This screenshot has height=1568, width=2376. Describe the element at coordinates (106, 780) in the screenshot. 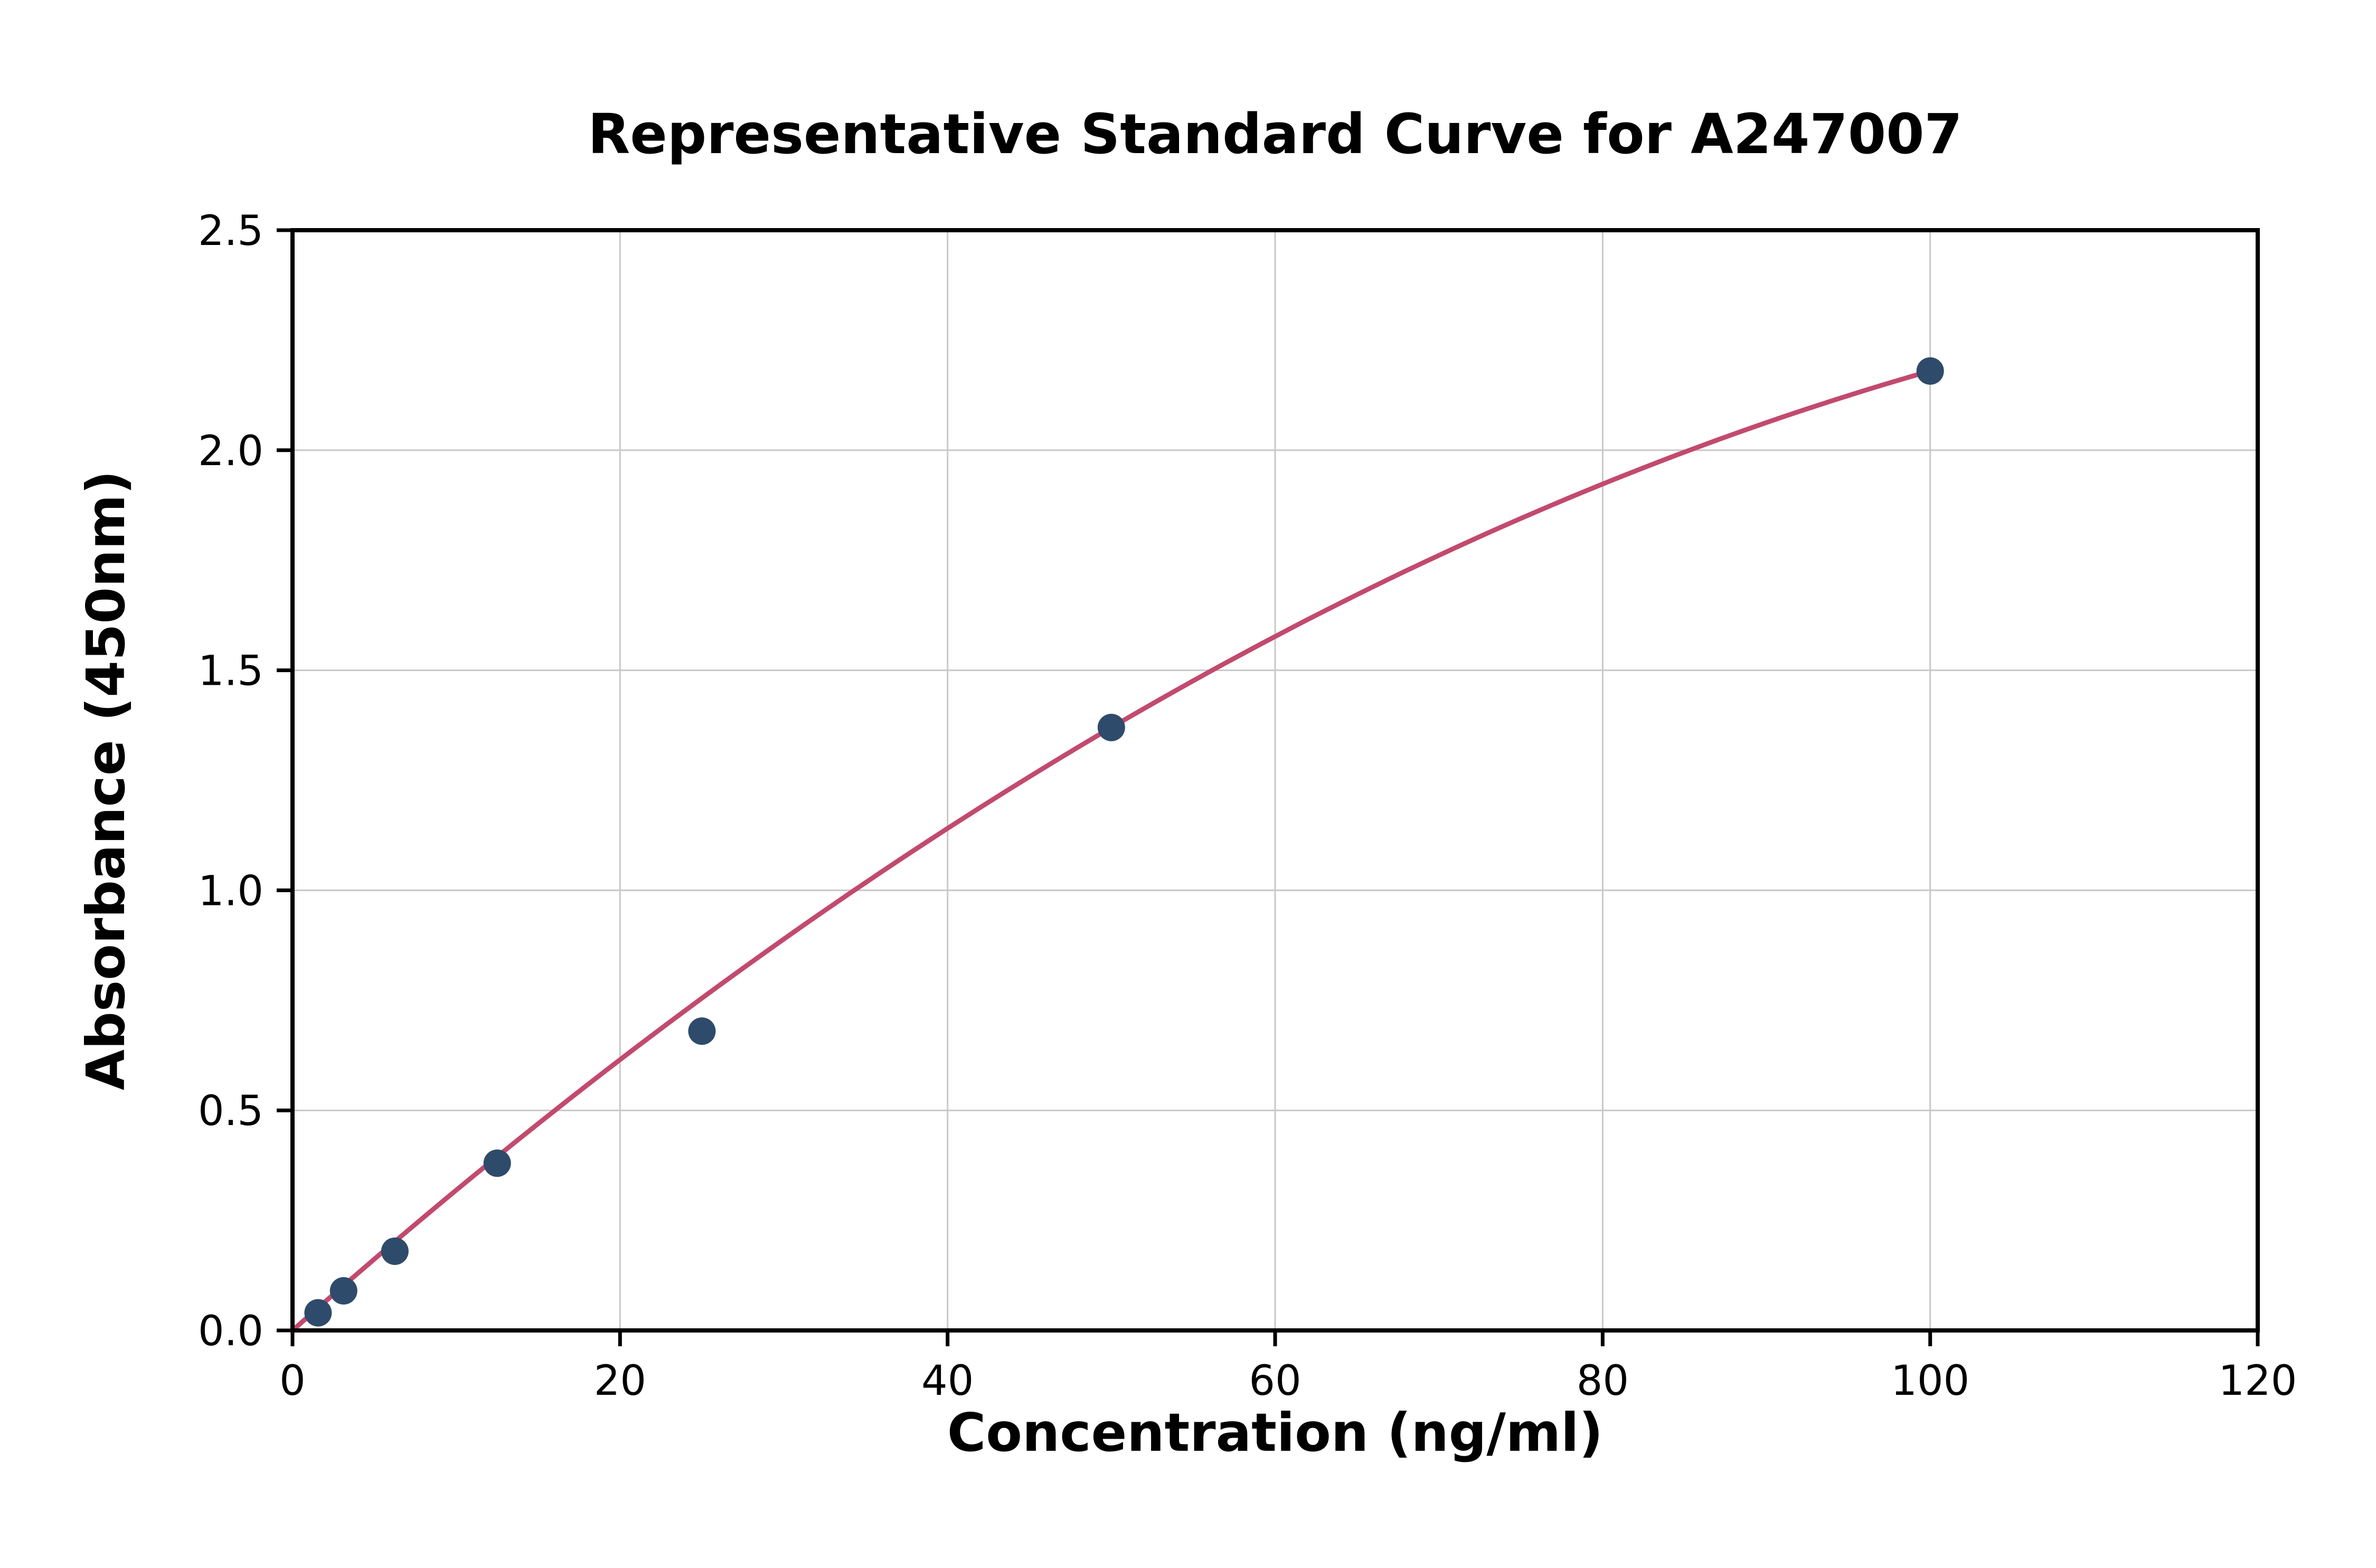

I see `y-axis-label: Absorbance (450nm)` at that location.